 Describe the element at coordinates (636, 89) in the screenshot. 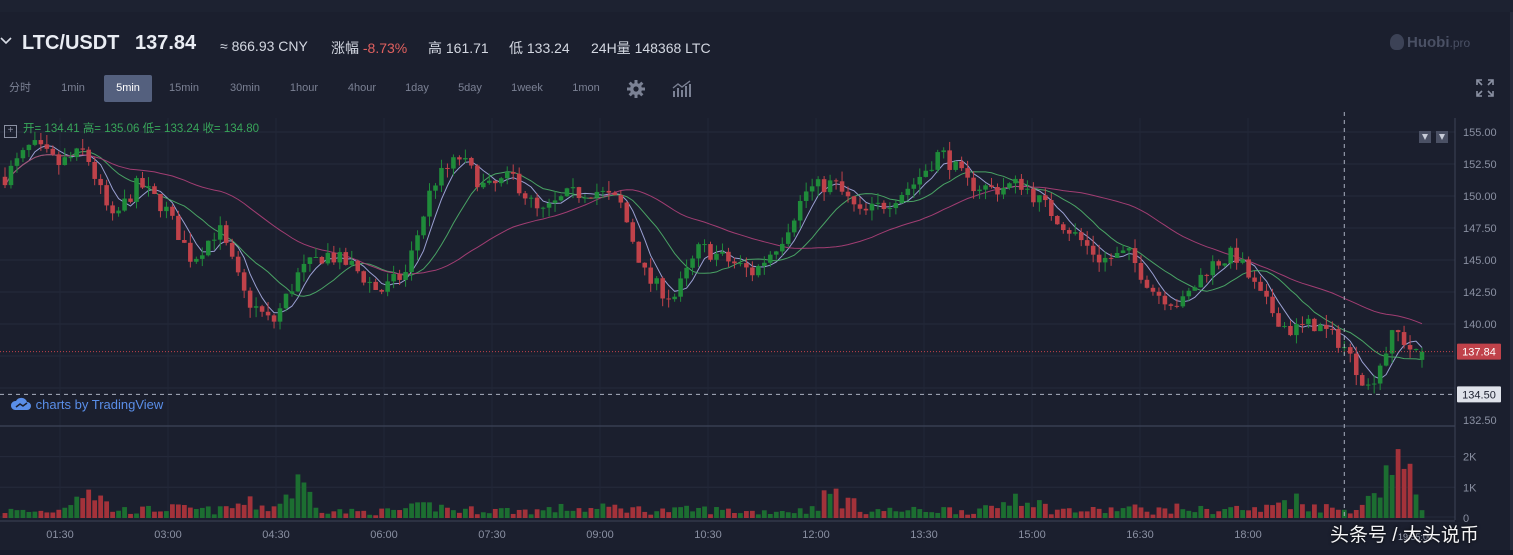

I see `settings-gear-icon` at that location.